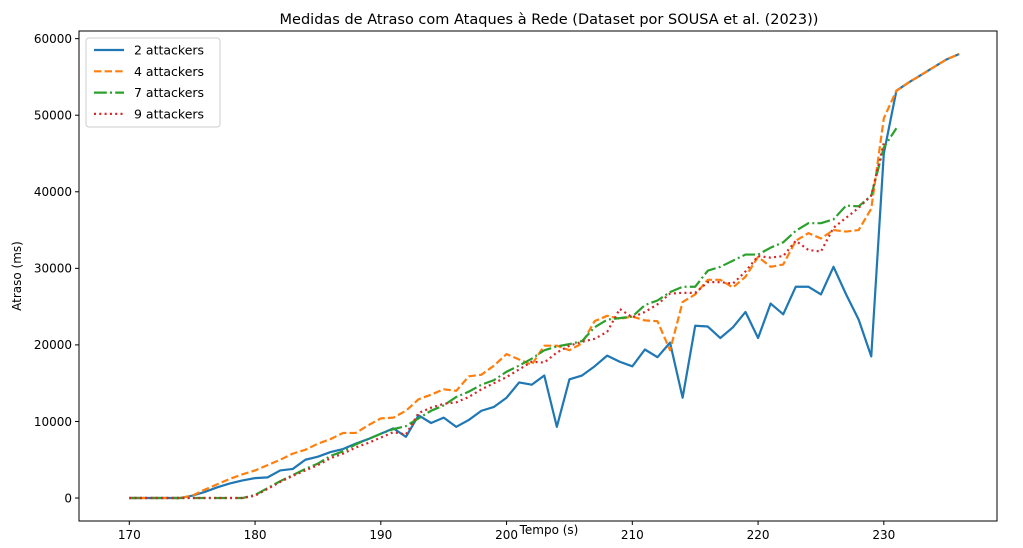 The height and width of the screenshot is (548, 1023). I want to click on x-tick-label: 190, so click(380, 535).